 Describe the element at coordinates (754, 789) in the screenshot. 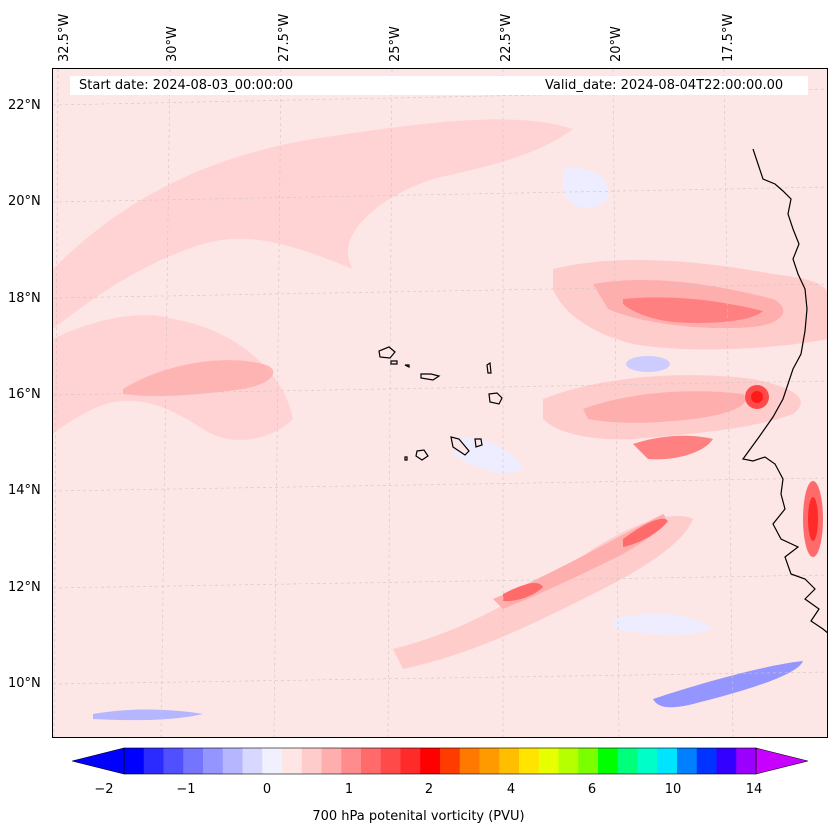

I see `colorbar-tick-14: 14` at that location.